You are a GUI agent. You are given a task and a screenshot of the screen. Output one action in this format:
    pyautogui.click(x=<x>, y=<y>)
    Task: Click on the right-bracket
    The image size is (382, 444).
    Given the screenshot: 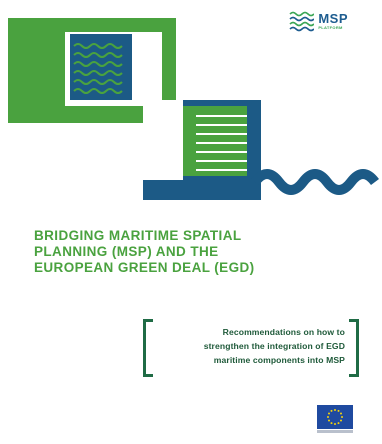 What is the action you would take?
    pyautogui.click(x=354, y=348)
    